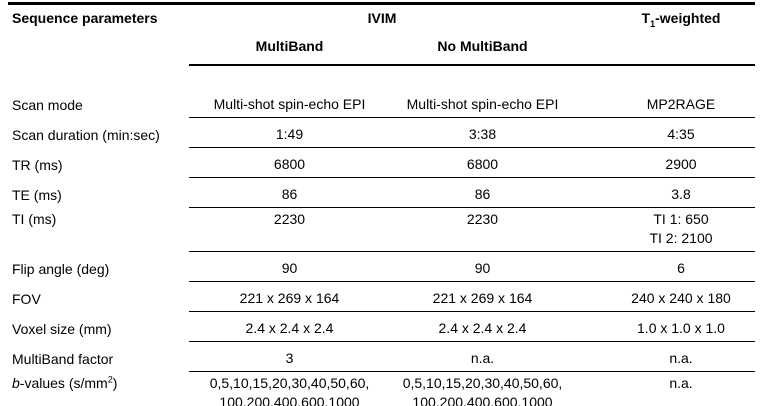 This screenshot has width=763, height=406. What do you see at coordinates (86, 134) in the screenshot?
I see `text-segment: Scan duration (min:sec)` at bounding box center [86, 134].